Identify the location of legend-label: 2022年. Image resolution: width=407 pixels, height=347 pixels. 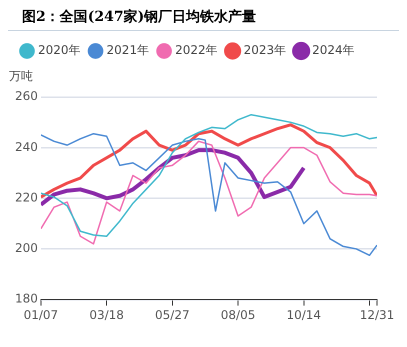
(196, 50).